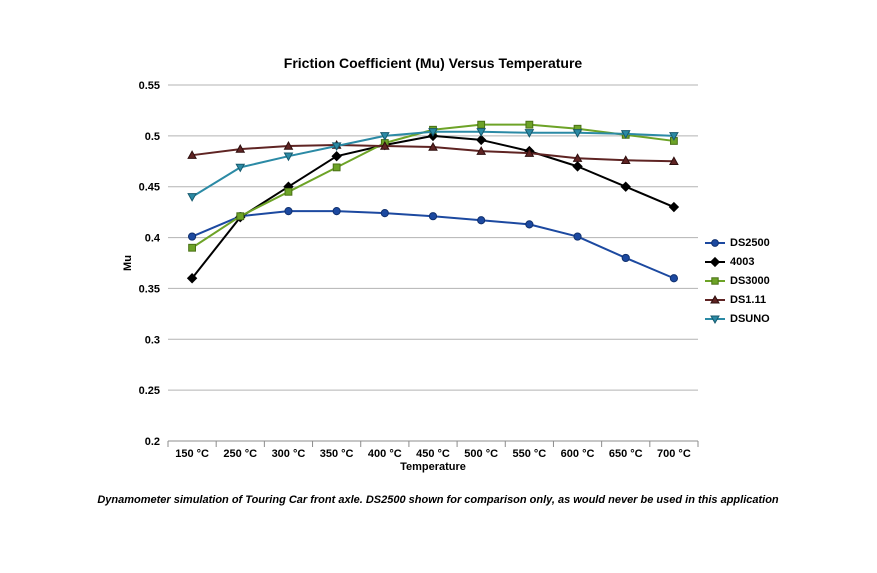  Describe the element at coordinates (529, 454) in the screenshot. I see `x-tick-label: 550 °C` at that location.